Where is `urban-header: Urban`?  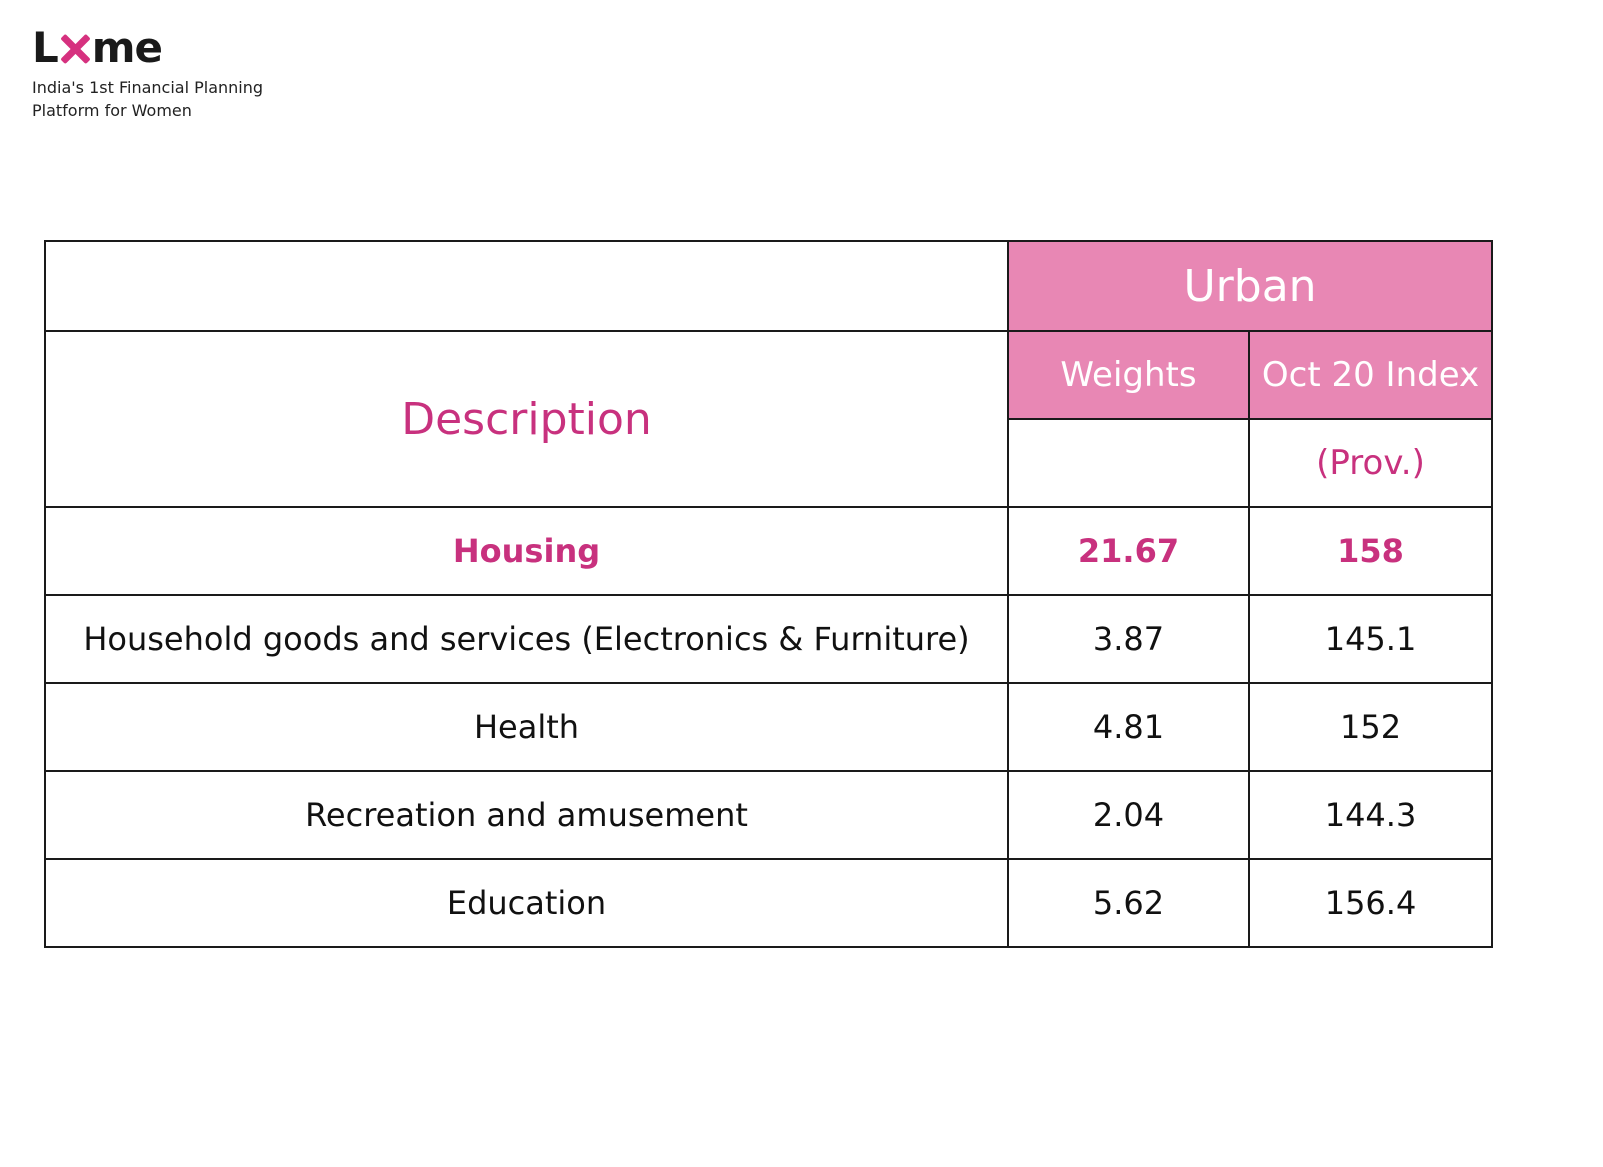
urban-header: Urban is located at coordinates (1250, 286).